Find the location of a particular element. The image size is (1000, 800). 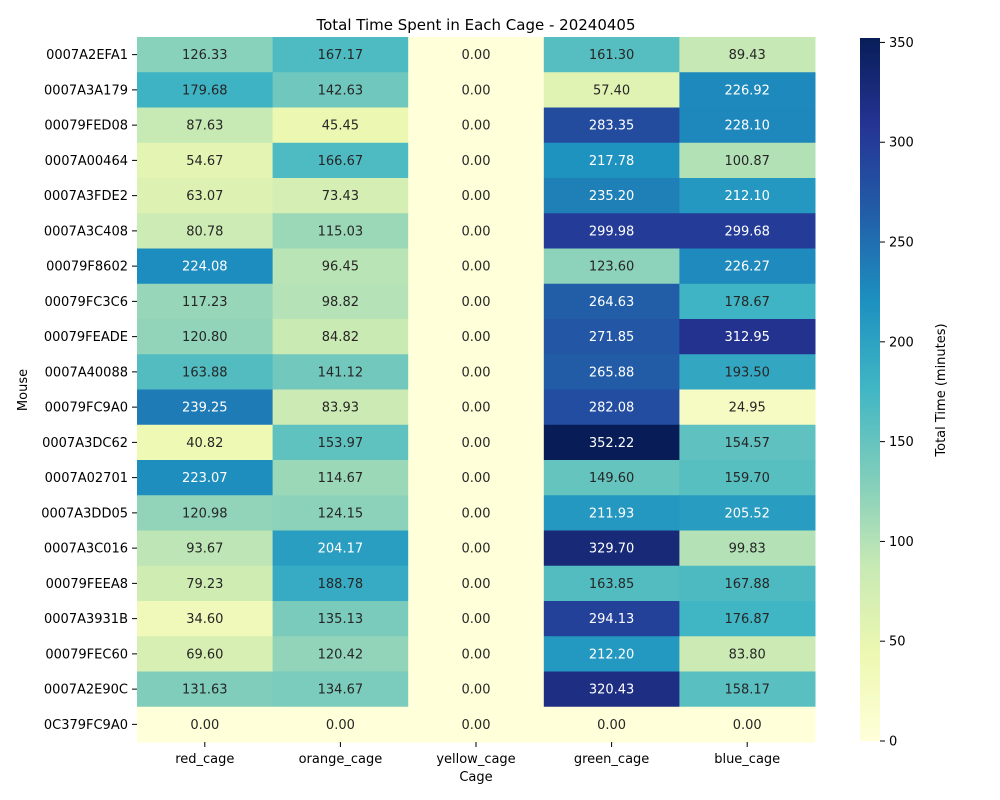

x-tick-label: orange_cage is located at coordinates (341, 759).